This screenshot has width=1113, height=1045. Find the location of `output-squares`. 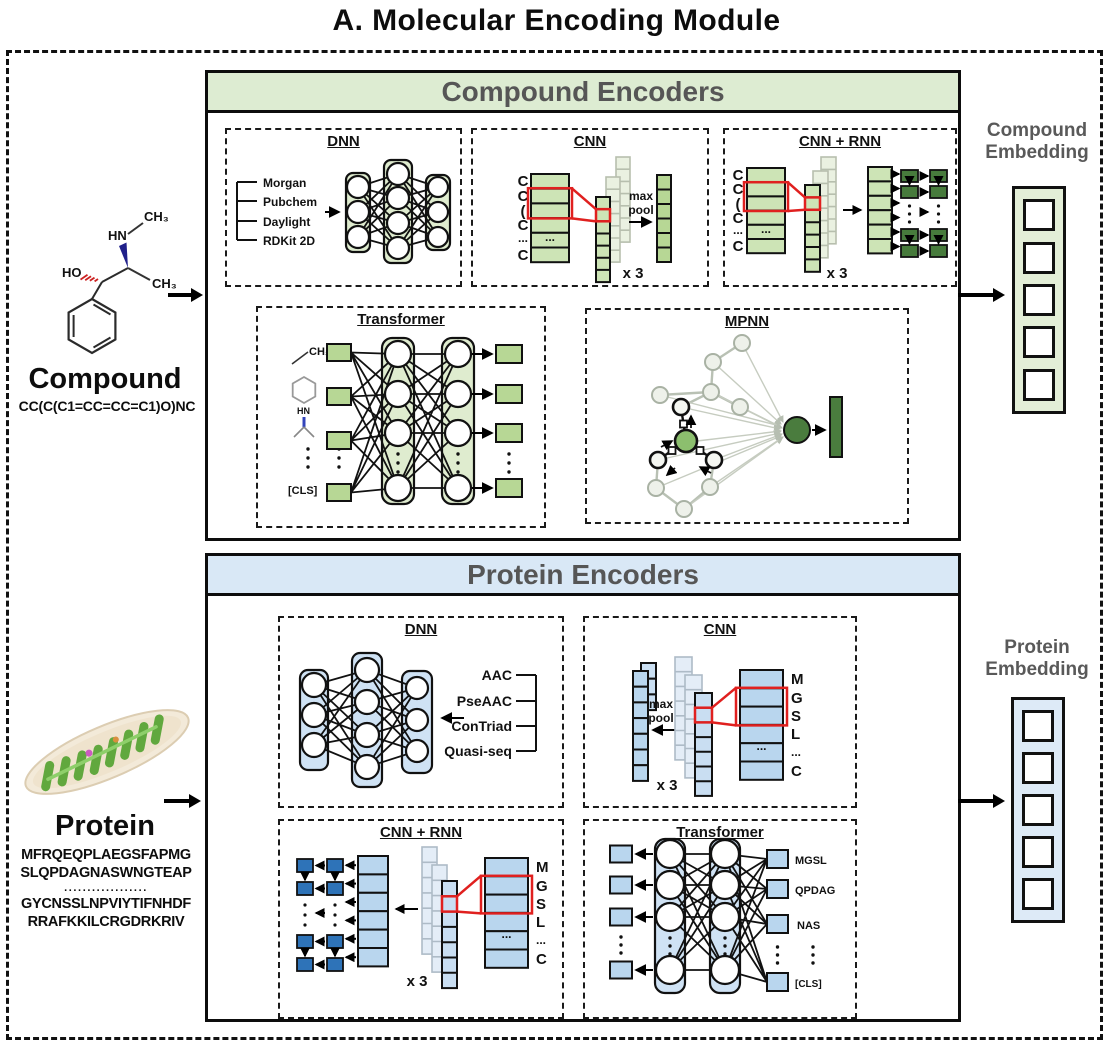

output-squares is located at coordinates (509, 421).